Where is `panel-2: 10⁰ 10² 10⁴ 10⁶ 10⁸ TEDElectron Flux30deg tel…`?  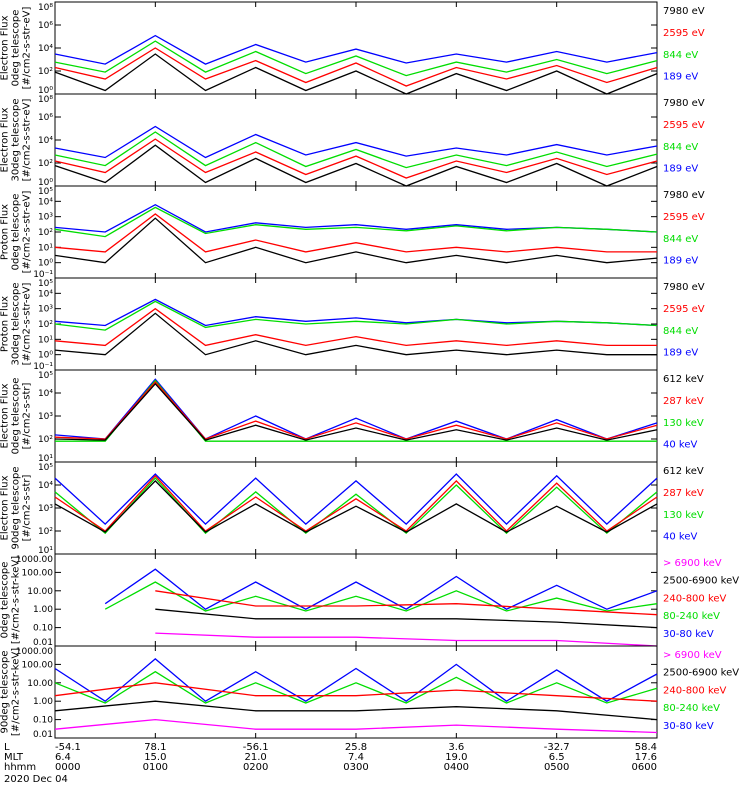
panel-2: 10⁰ 10² 10⁴ 10⁶ 10⁸ TEDElectron Flux30deg tel… is located at coordinates (352, 140).